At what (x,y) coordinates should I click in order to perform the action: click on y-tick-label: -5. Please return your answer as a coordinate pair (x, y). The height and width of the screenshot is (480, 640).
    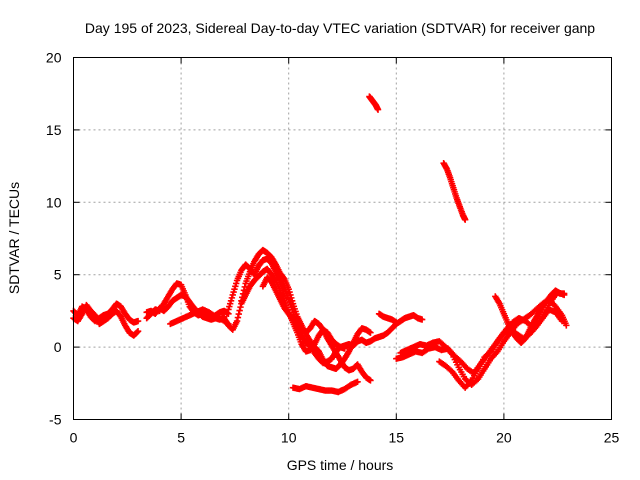
    Looking at the image, I should click on (55, 420).